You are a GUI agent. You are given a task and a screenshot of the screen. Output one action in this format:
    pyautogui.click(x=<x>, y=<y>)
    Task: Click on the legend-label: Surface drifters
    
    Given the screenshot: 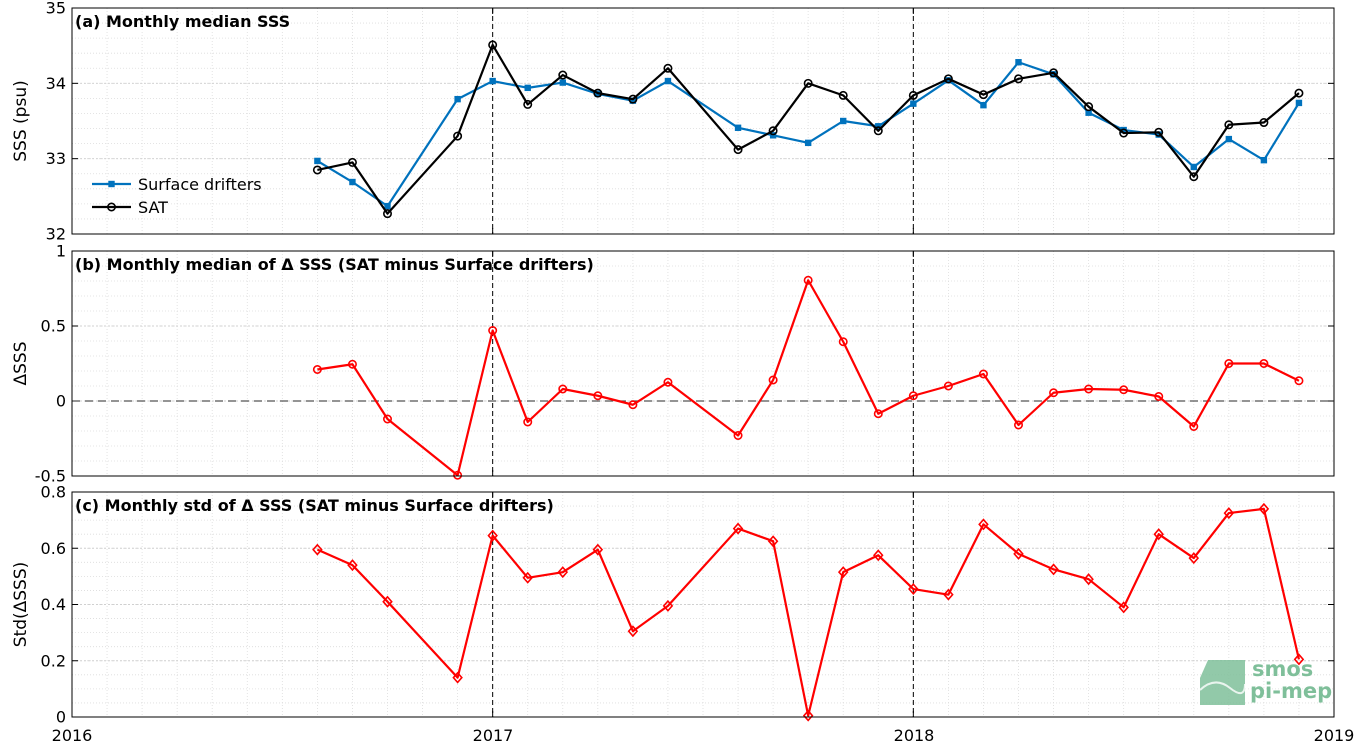 What is the action you would take?
    pyautogui.click(x=200, y=184)
    